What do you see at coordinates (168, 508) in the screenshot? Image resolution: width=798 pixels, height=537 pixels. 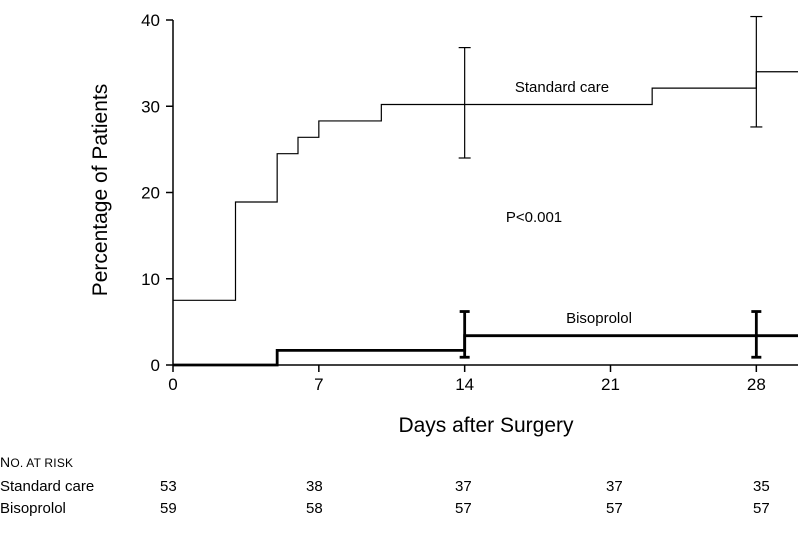 I see `risk-value: 59` at bounding box center [168, 508].